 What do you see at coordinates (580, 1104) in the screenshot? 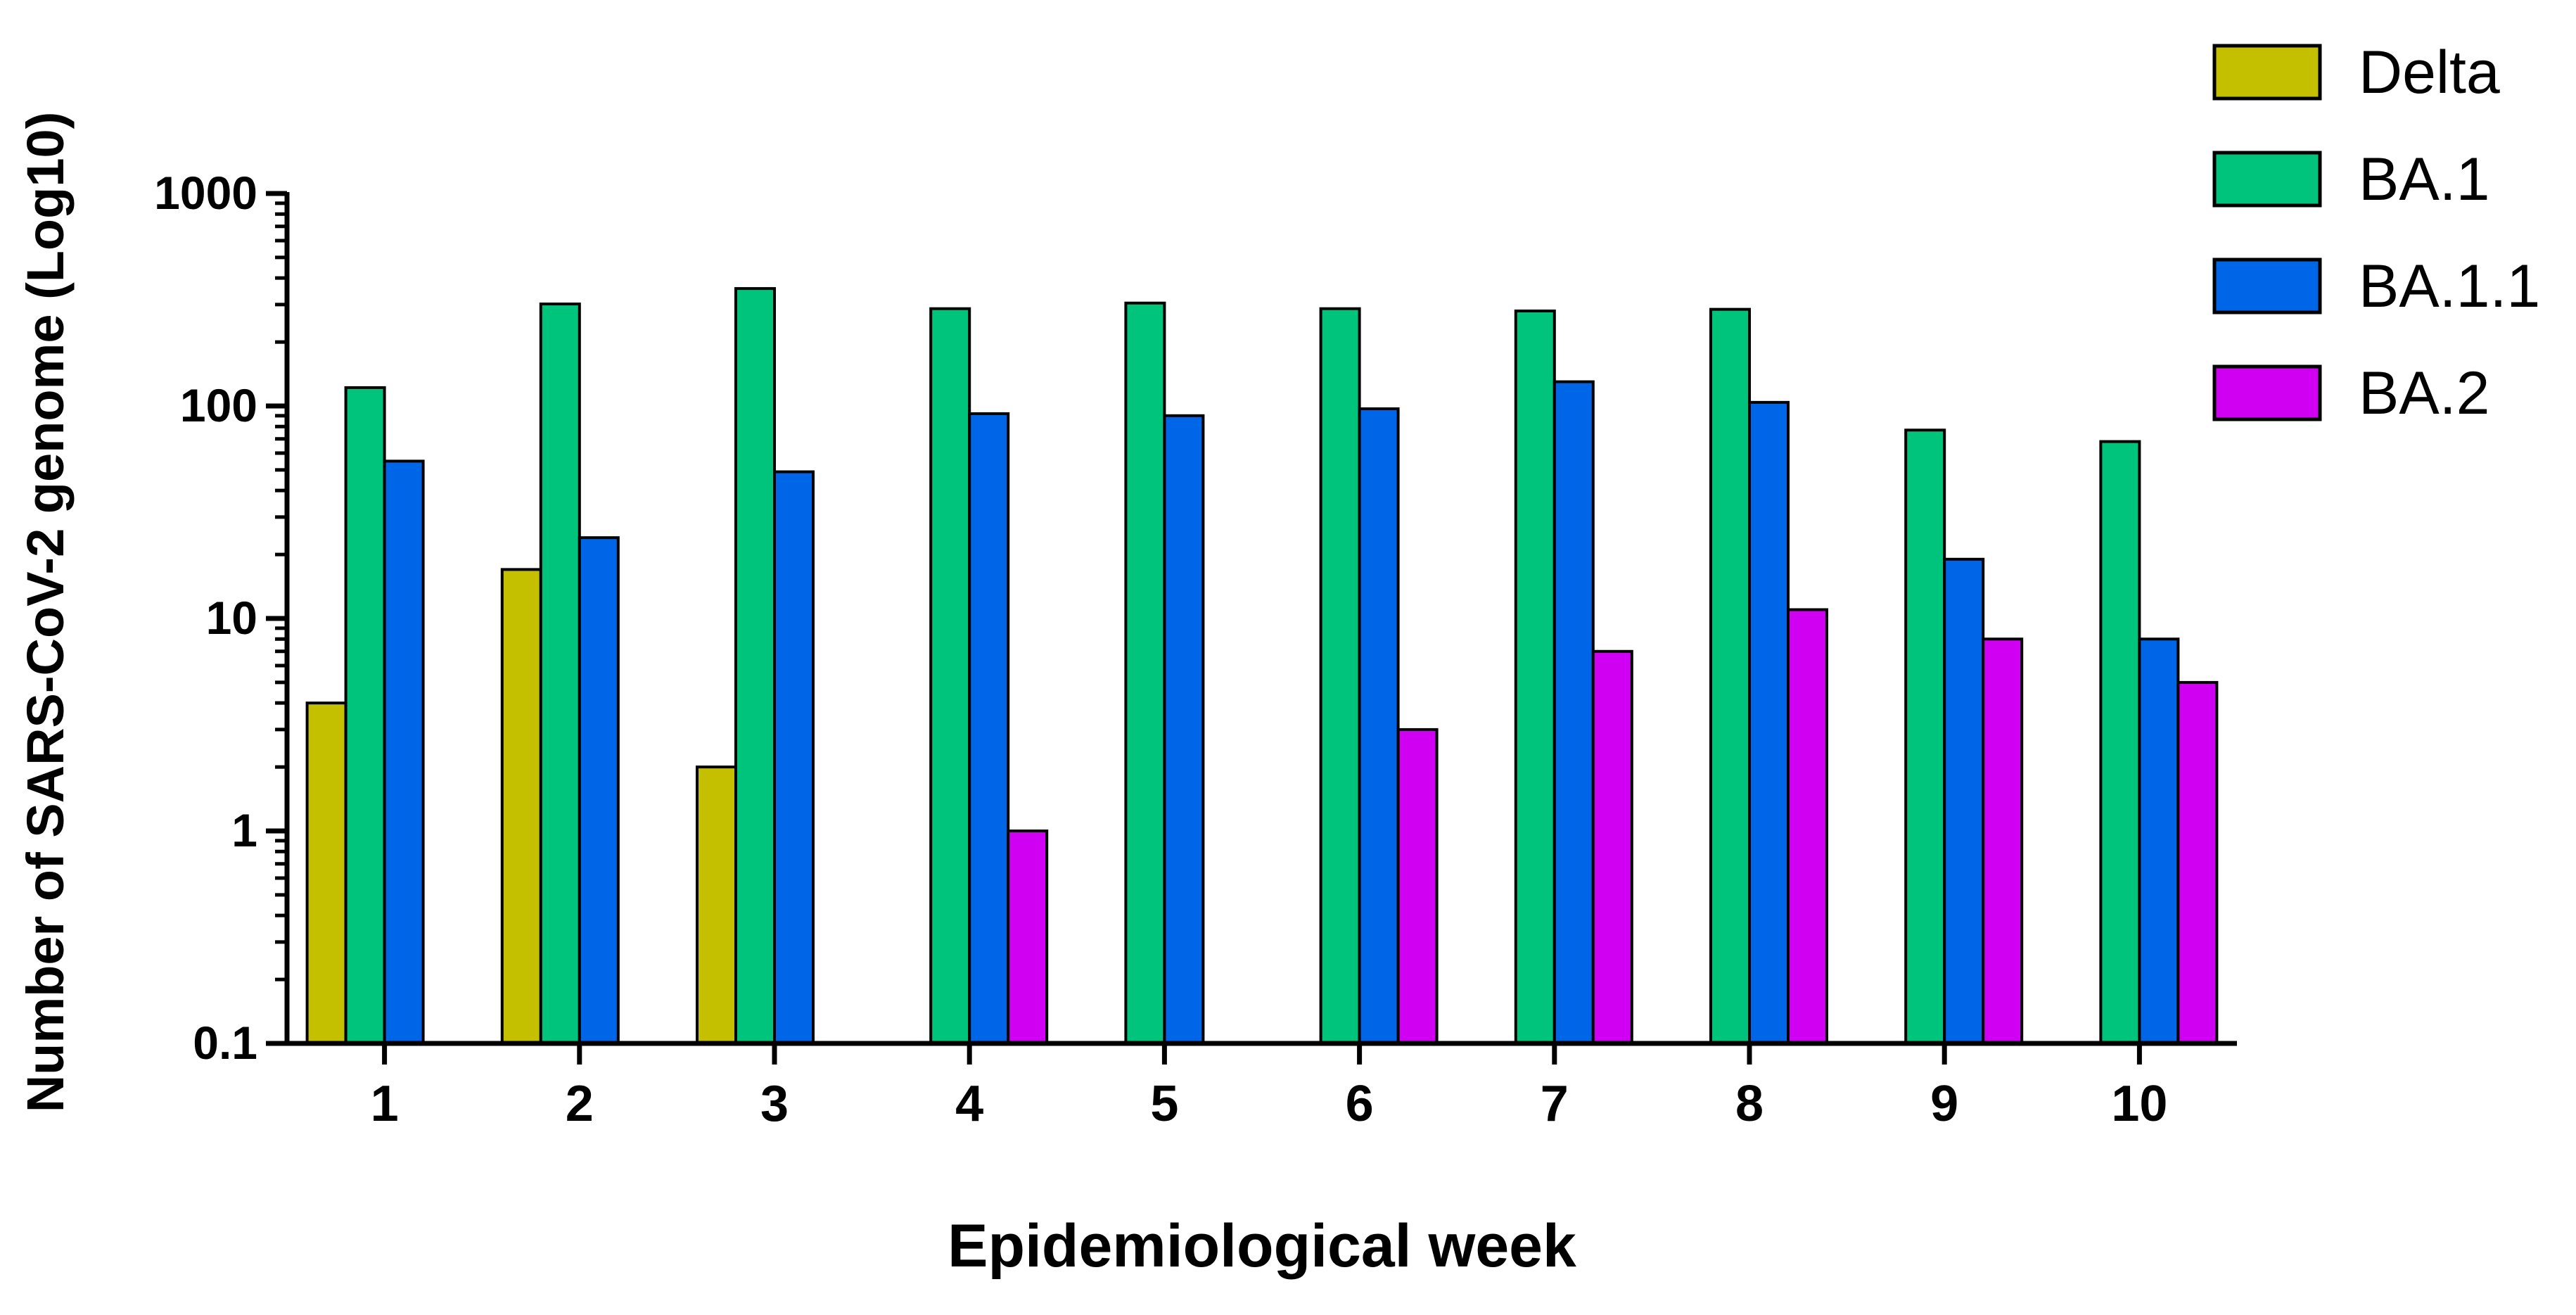
I see `x-tick-label: 2` at bounding box center [580, 1104].